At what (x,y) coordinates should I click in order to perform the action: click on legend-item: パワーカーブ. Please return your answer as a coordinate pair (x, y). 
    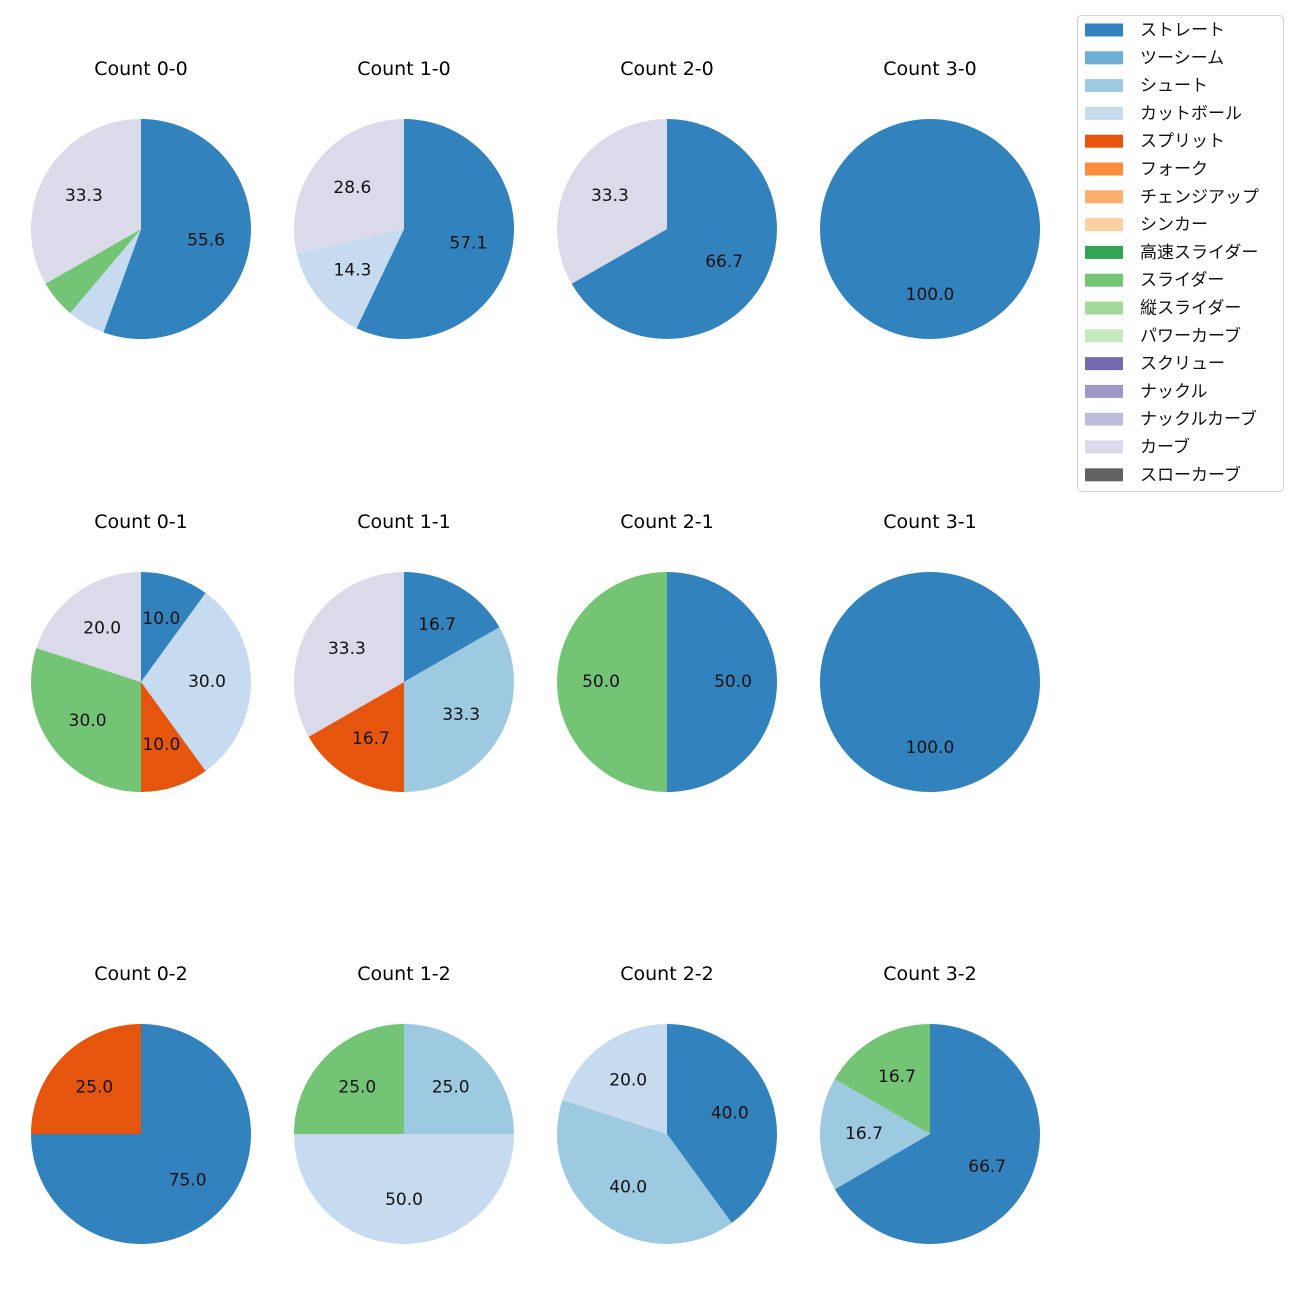
    Looking at the image, I should click on (1163, 335).